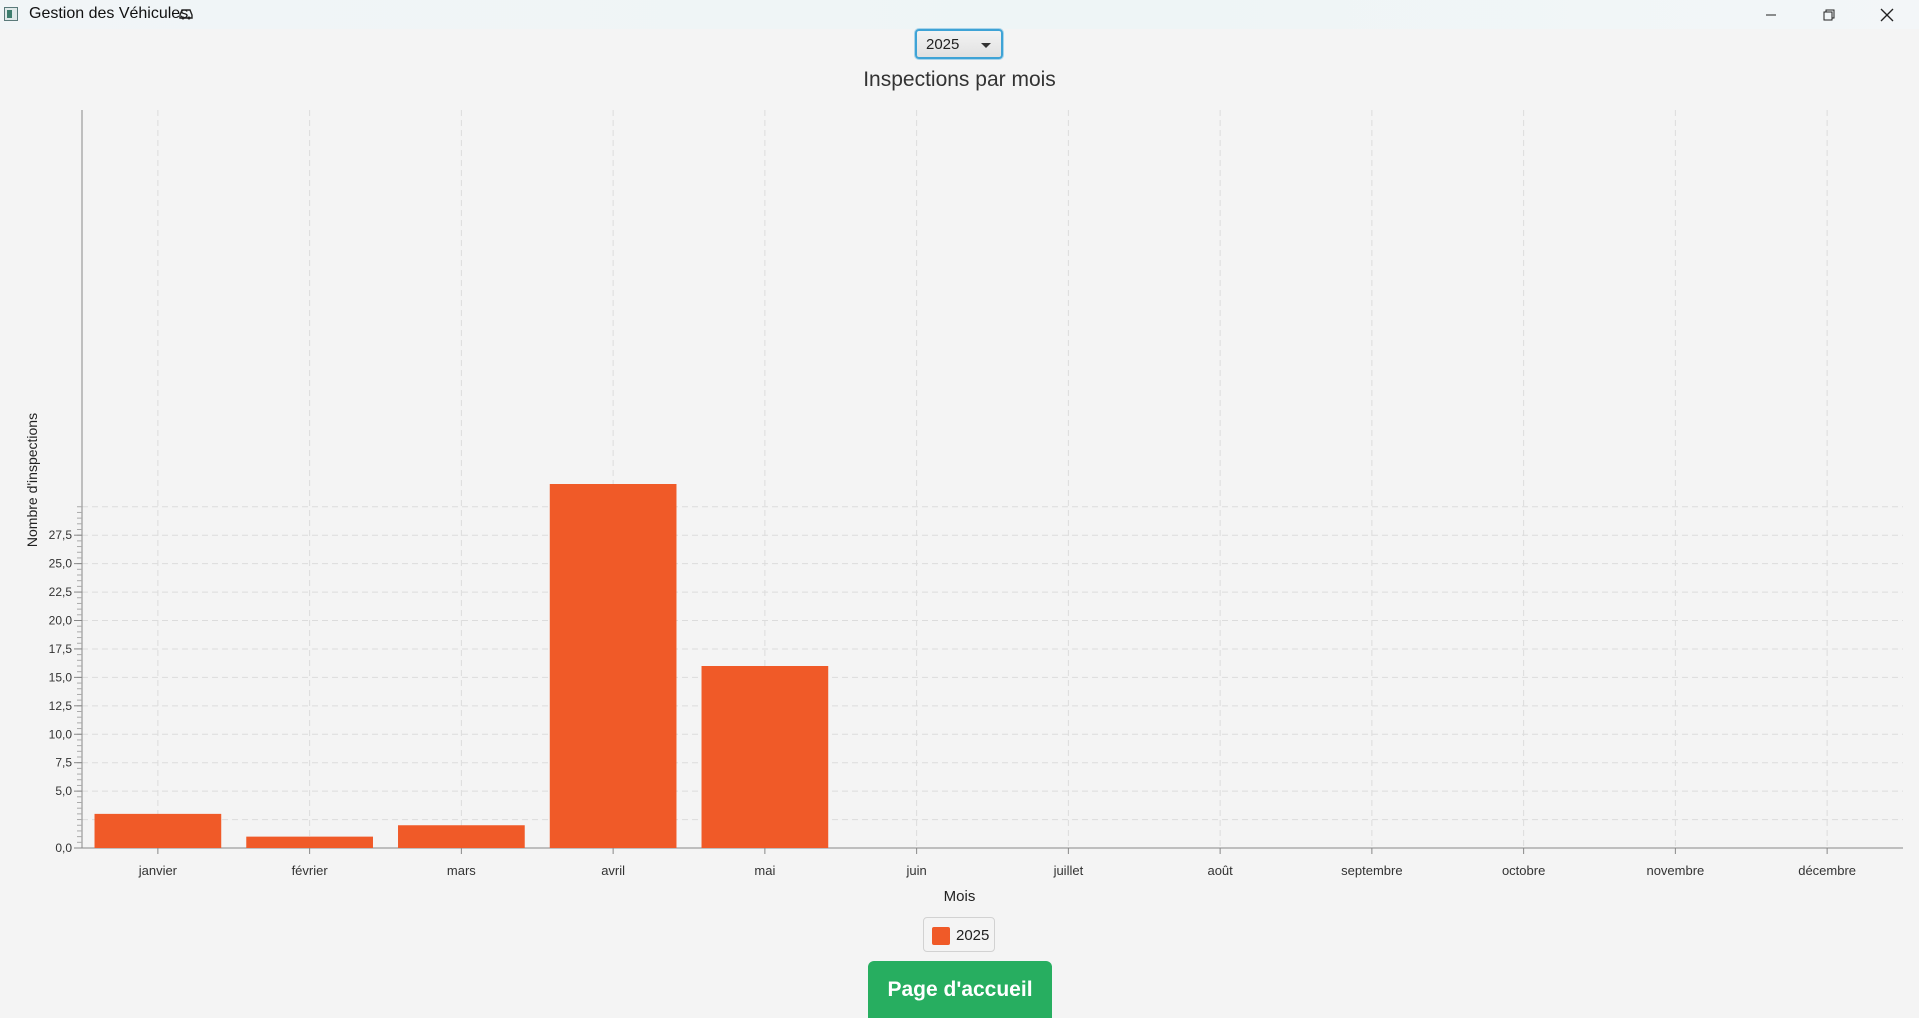  What do you see at coordinates (960, 989) in the screenshot?
I see `home-button: Page d'accueil` at bounding box center [960, 989].